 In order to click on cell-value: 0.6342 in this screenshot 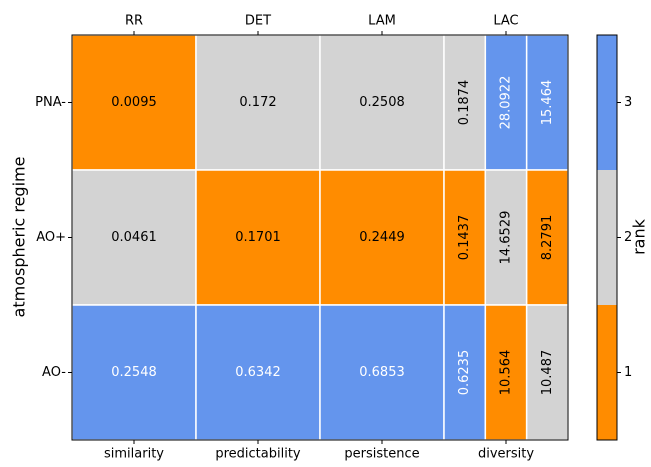, I will do `click(258, 372)`.